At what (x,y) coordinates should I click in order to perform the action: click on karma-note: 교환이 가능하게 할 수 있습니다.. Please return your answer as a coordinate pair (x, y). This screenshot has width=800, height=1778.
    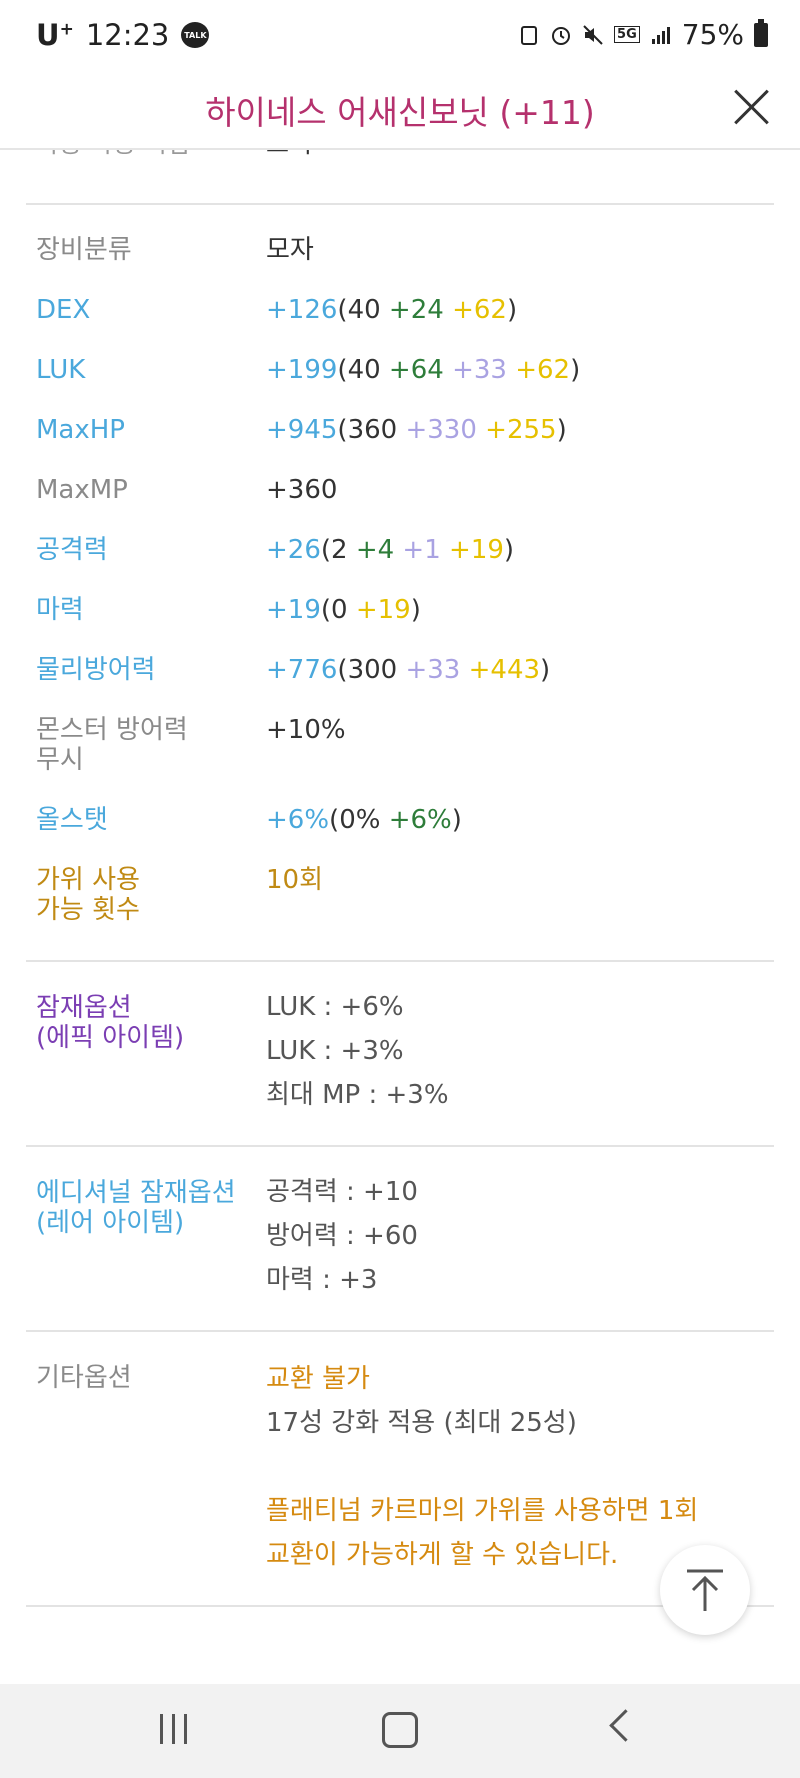
    Looking at the image, I should click on (442, 1555).